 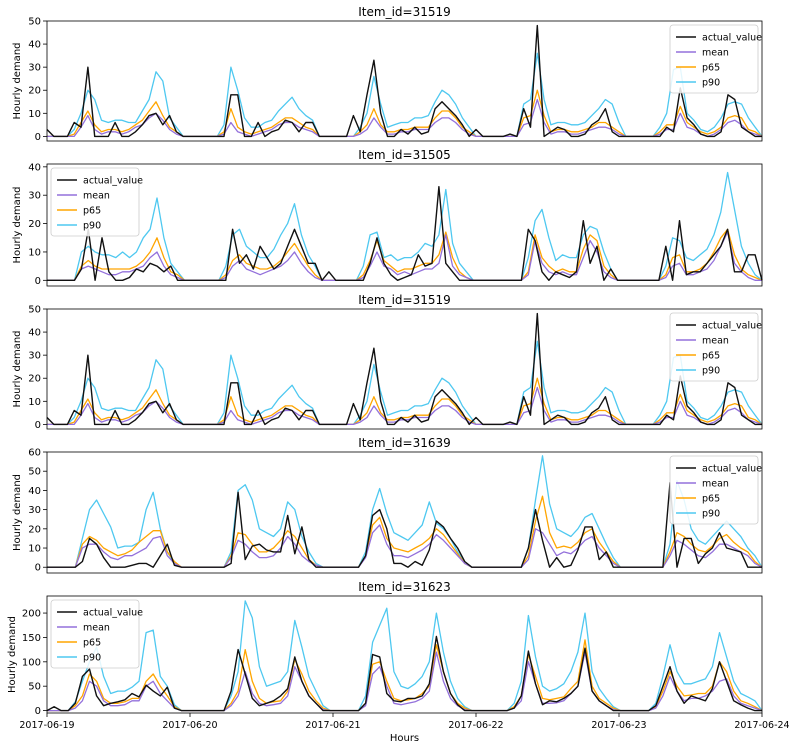 What do you see at coordinates (404, 443) in the screenshot?
I see `panel-title: Item_id=31639` at bounding box center [404, 443].